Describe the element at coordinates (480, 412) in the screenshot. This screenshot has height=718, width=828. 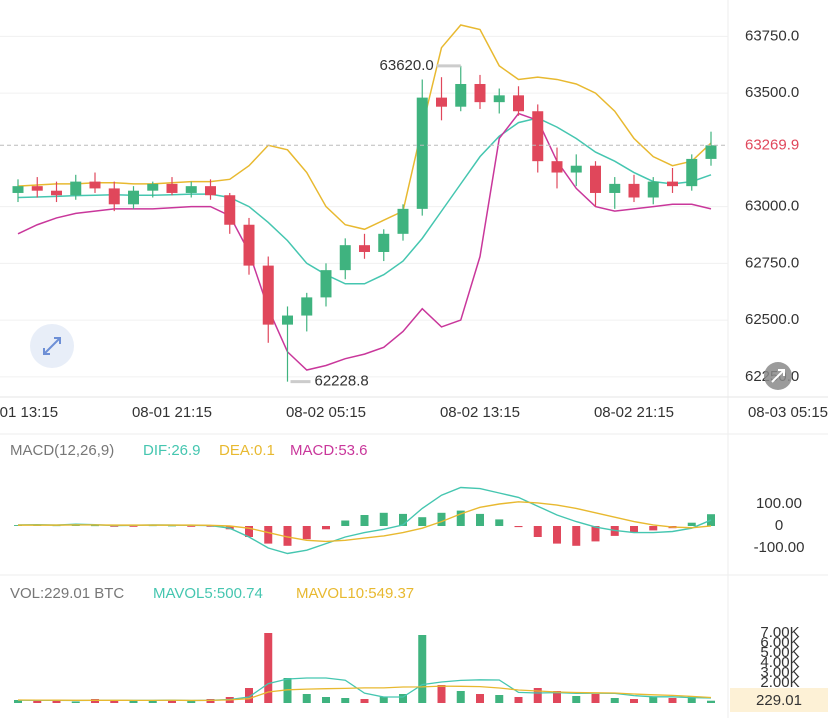
I see `x-tick-label: 08-02 13:15` at that location.